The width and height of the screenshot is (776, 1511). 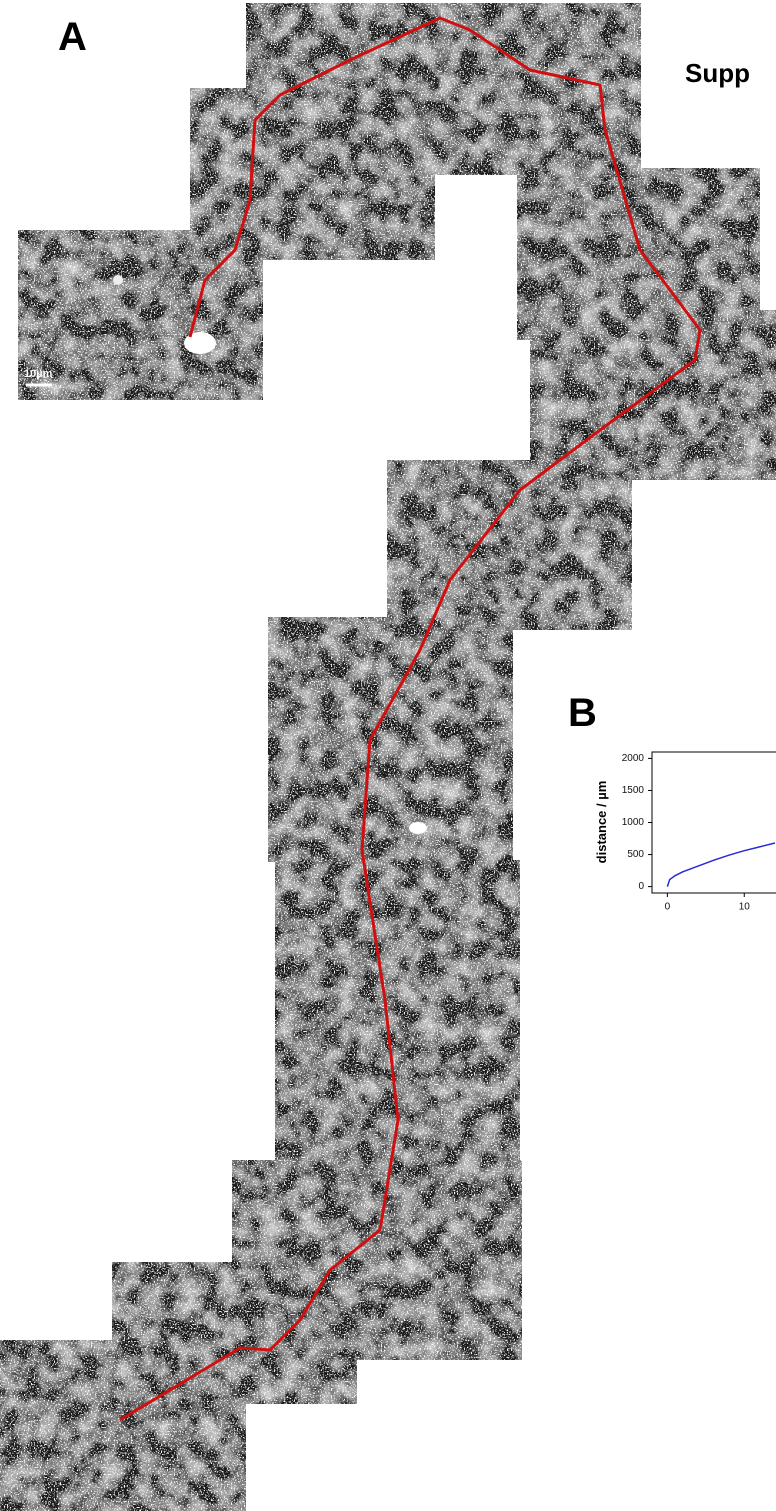 What do you see at coordinates (633, 758) in the screenshot?
I see `y-tick-label: 2000` at bounding box center [633, 758].